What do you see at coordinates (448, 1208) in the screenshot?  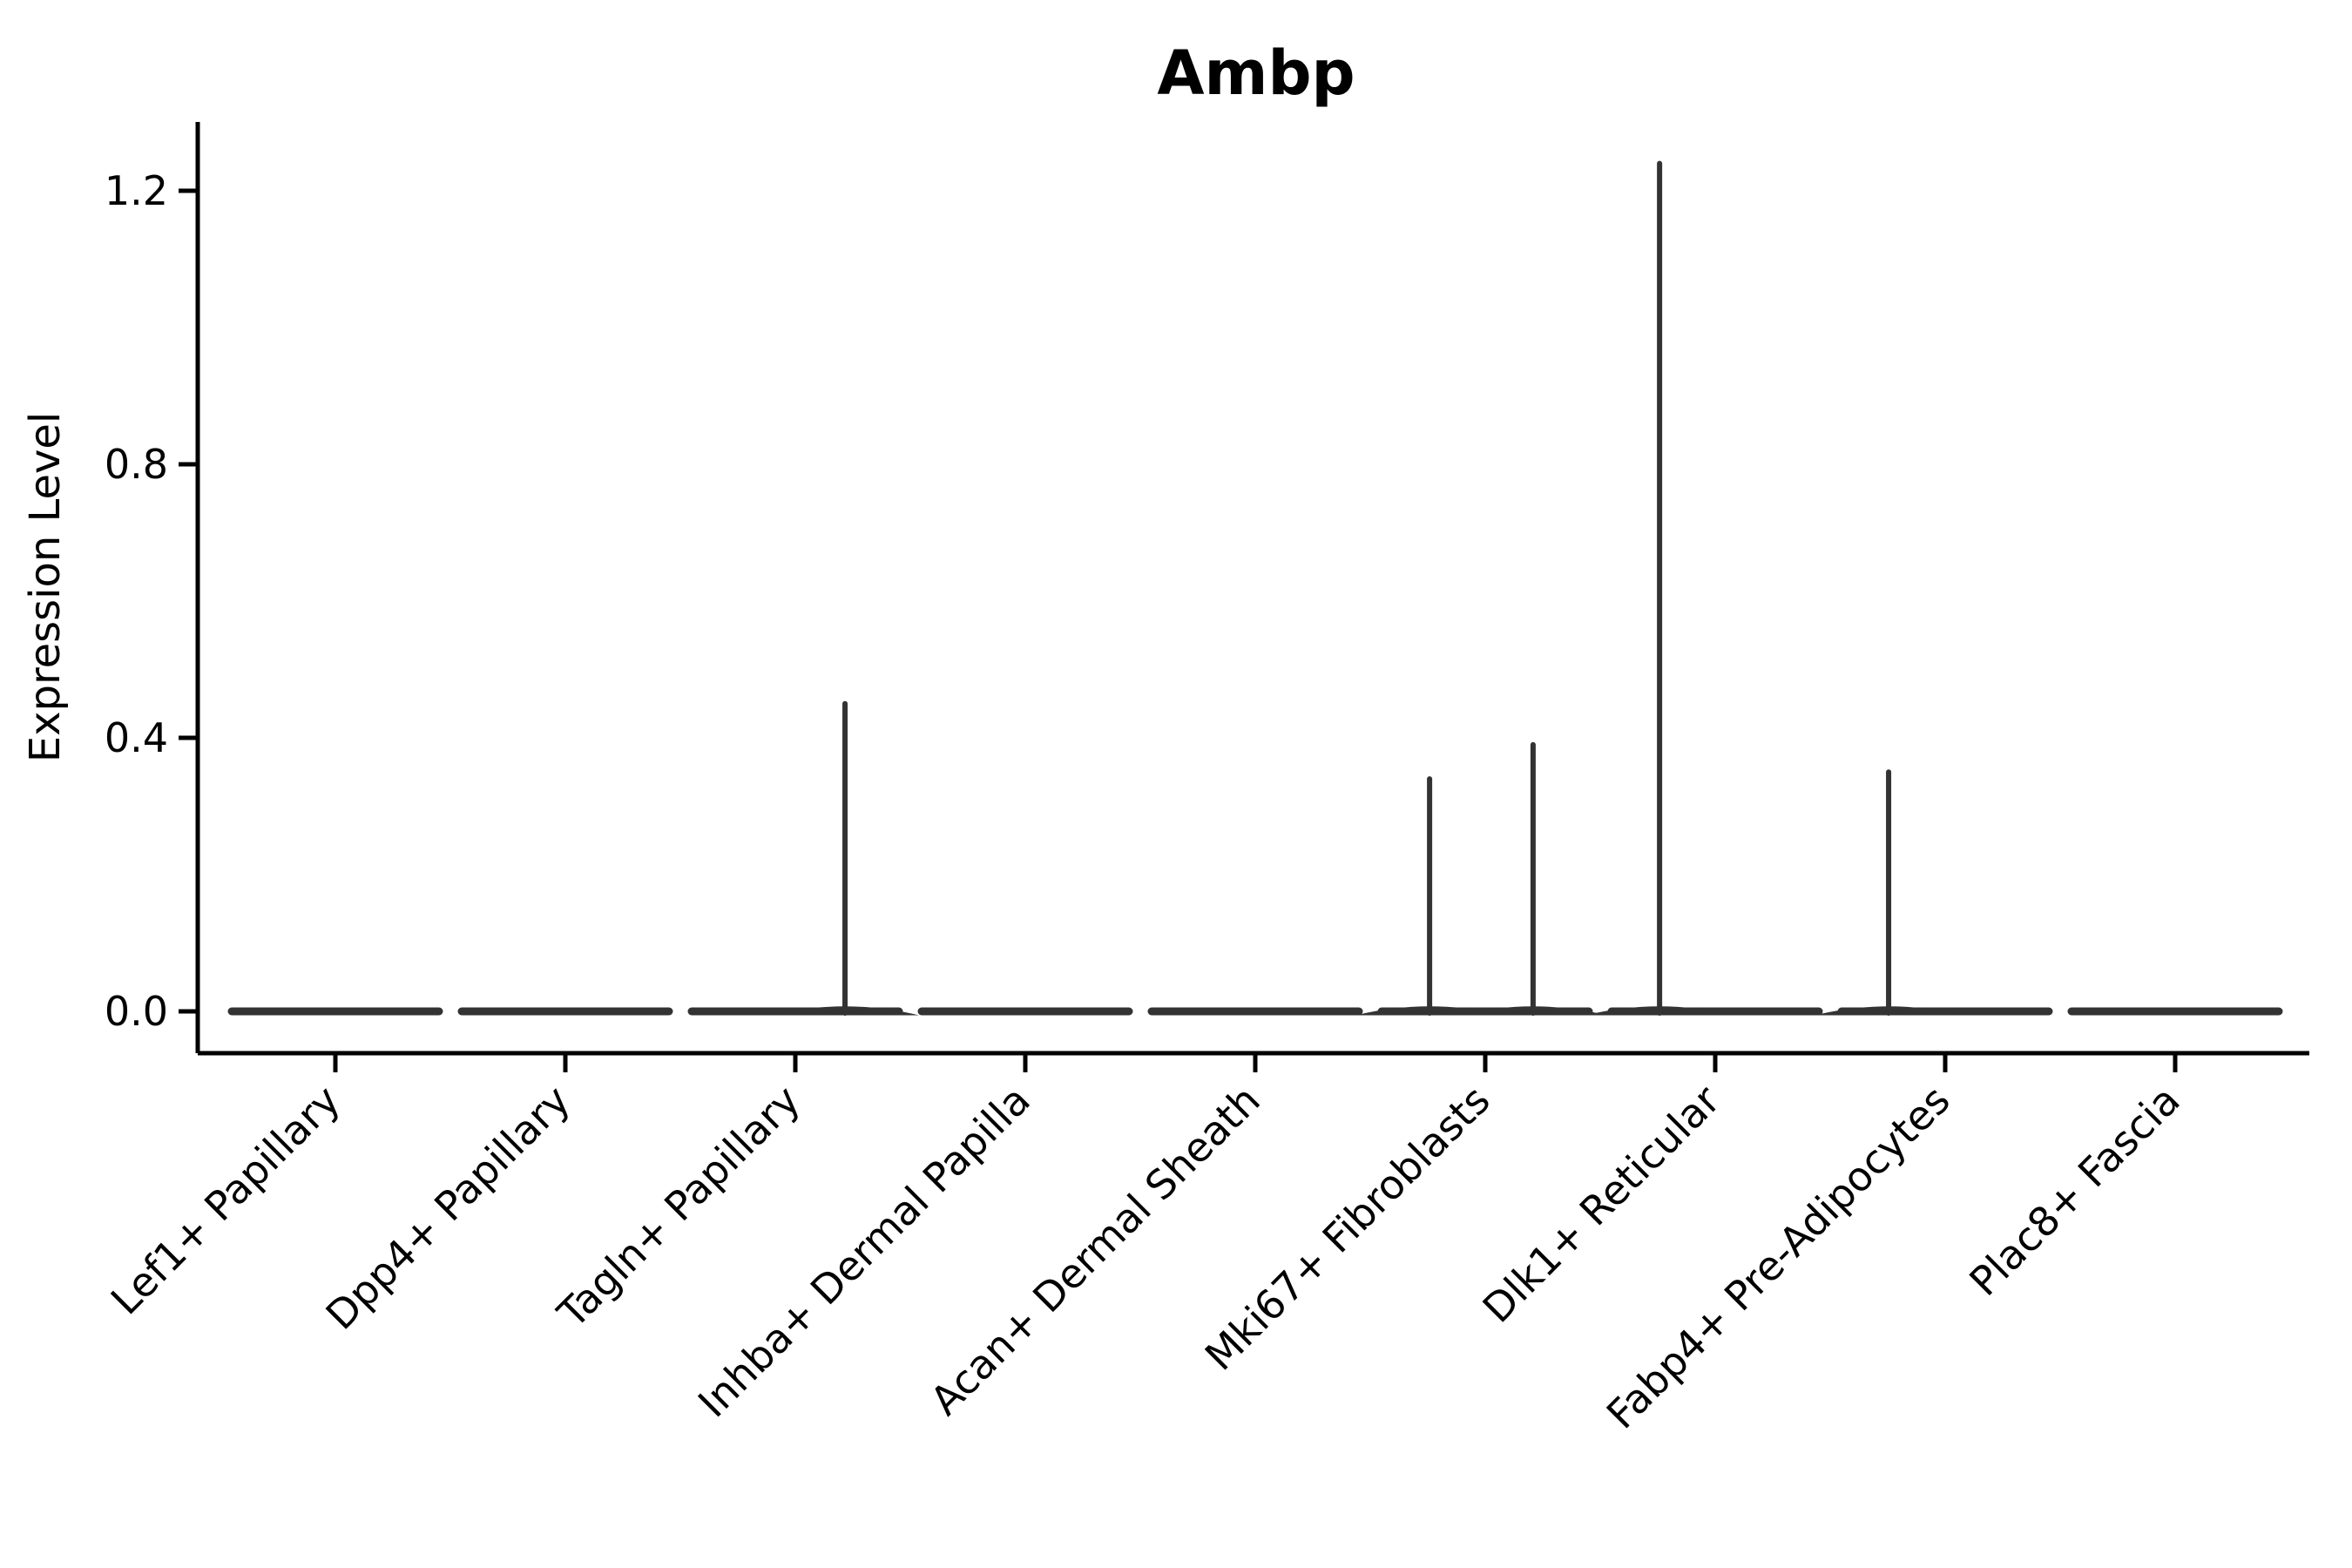 I see `x-tick-label: Dpp4+ Papillary` at bounding box center [448, 1208].